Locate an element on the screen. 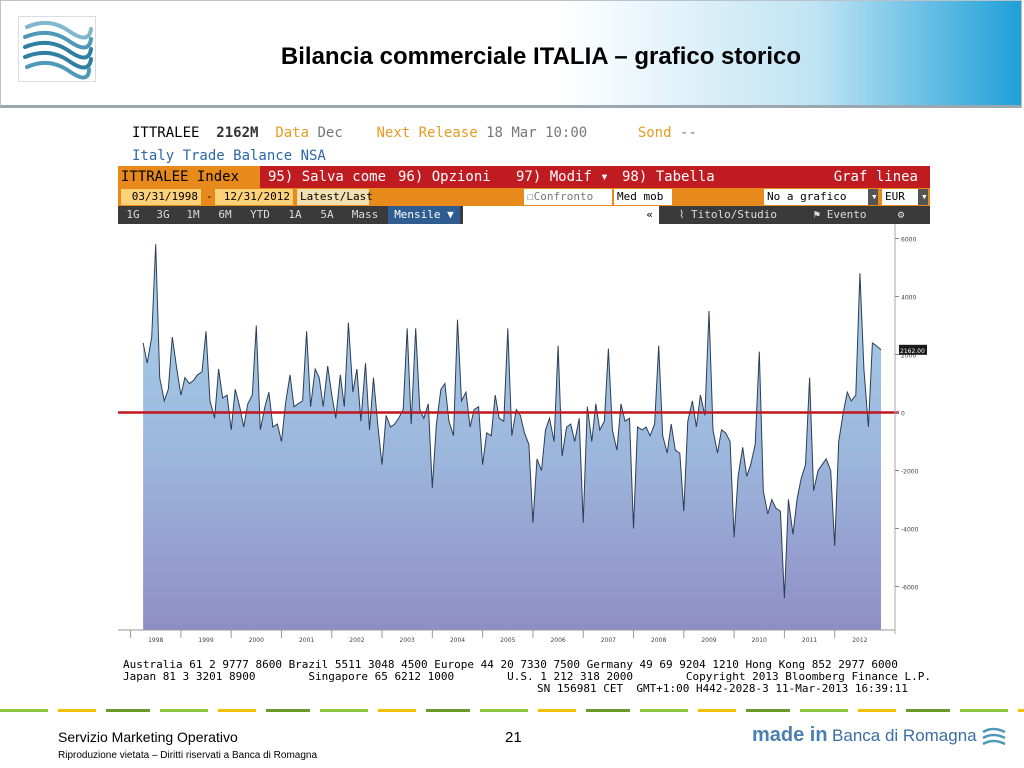 The image size is (1024, 768). modify-menu: 97) Modif ▾ is located at coordinates (562, 177).